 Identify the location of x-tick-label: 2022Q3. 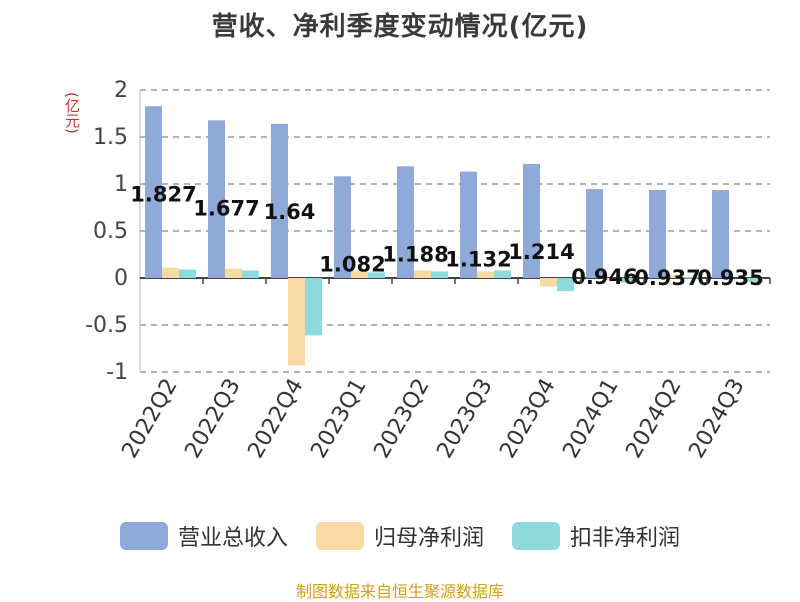
(212, 419).